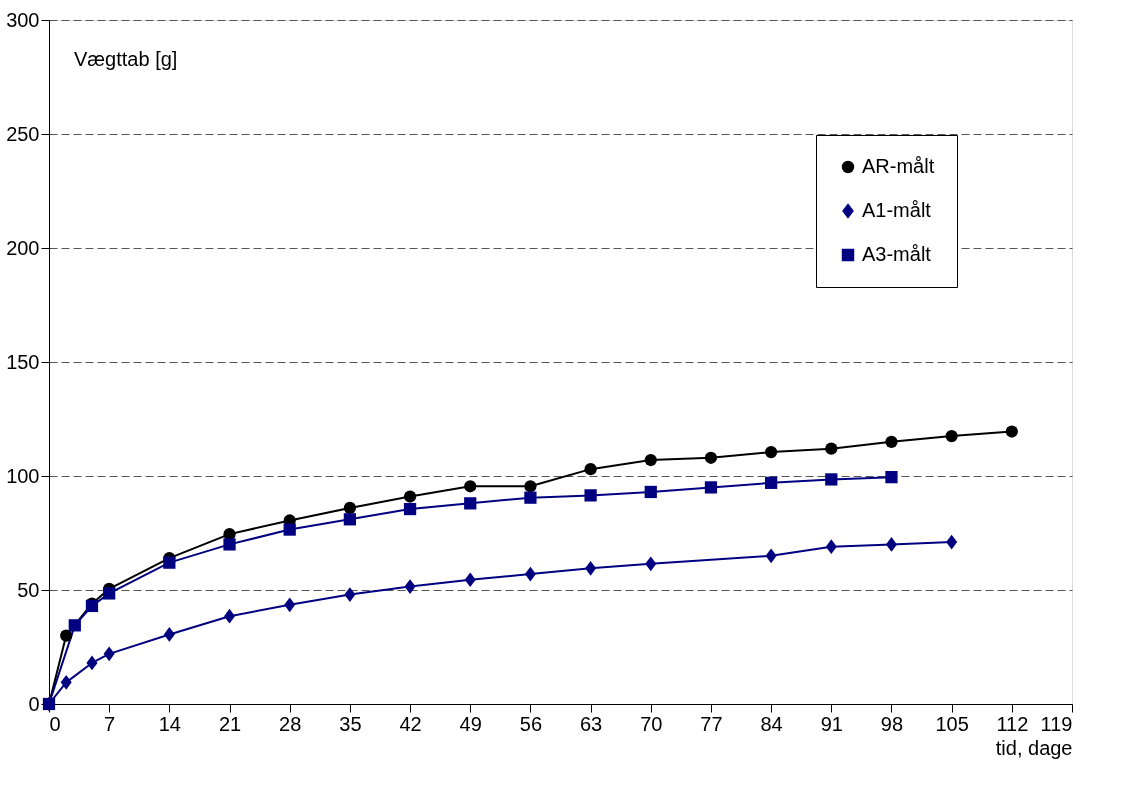 The height and width of the screenshot is (794, 1136). What do you see at coordinates (23, 361) in the screenshot?
I see `y-tick-label: 150` at bounding box center [23, 361].